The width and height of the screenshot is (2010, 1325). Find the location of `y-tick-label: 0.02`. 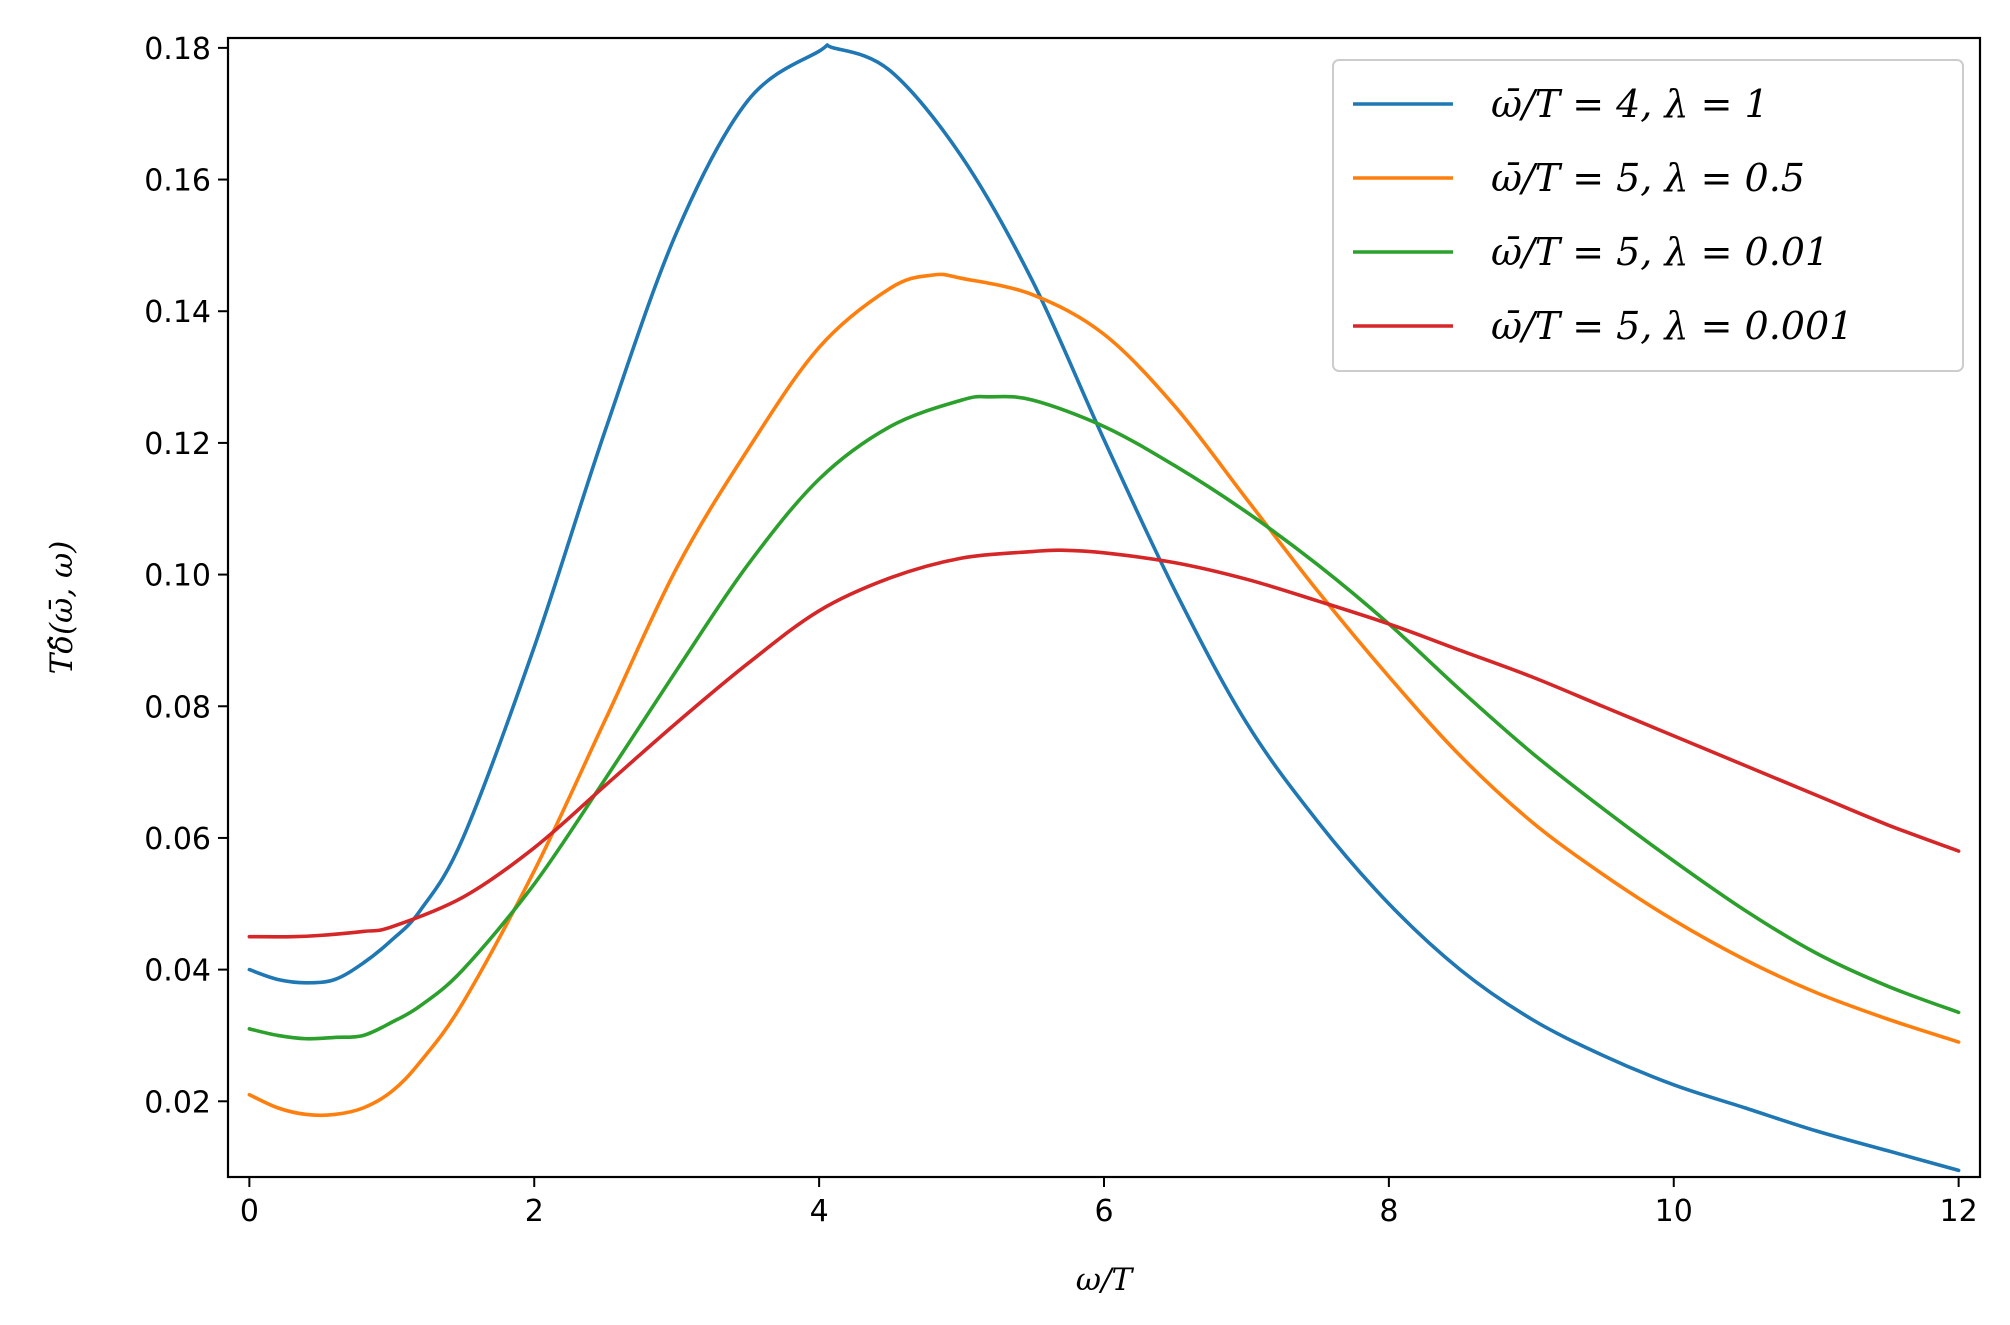

y-tick-label: 0.02 is located at coordinates (177, 1102).